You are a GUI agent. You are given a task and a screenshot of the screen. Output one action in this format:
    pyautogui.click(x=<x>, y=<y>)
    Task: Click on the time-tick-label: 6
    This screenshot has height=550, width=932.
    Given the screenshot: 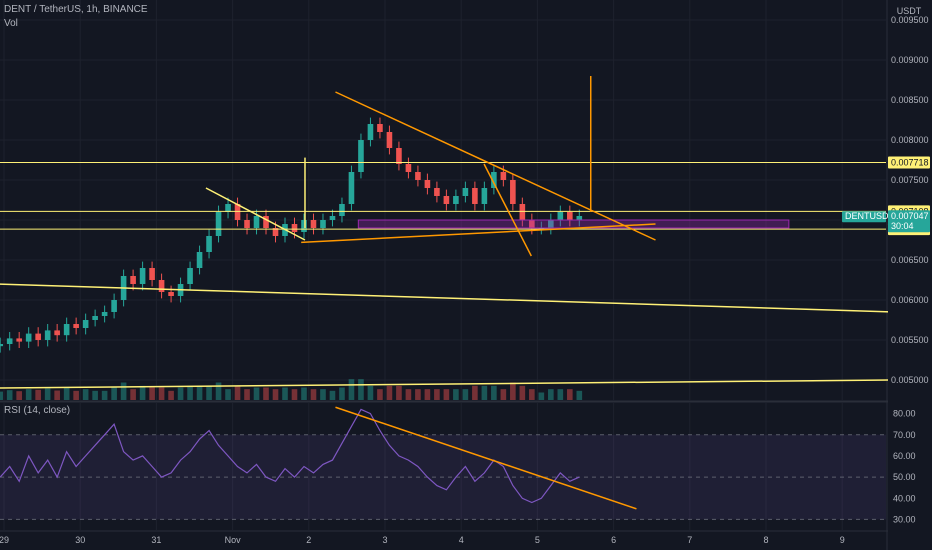 What is the action you would take?
    pyautogui.click(x=613, y=540)
    